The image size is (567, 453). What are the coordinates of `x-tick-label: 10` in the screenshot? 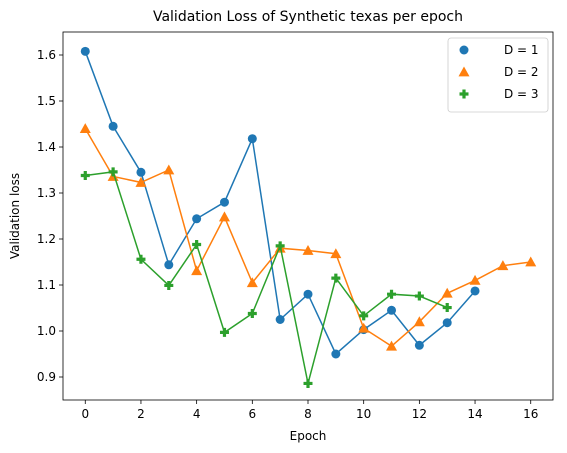 It's located at (363, 414).